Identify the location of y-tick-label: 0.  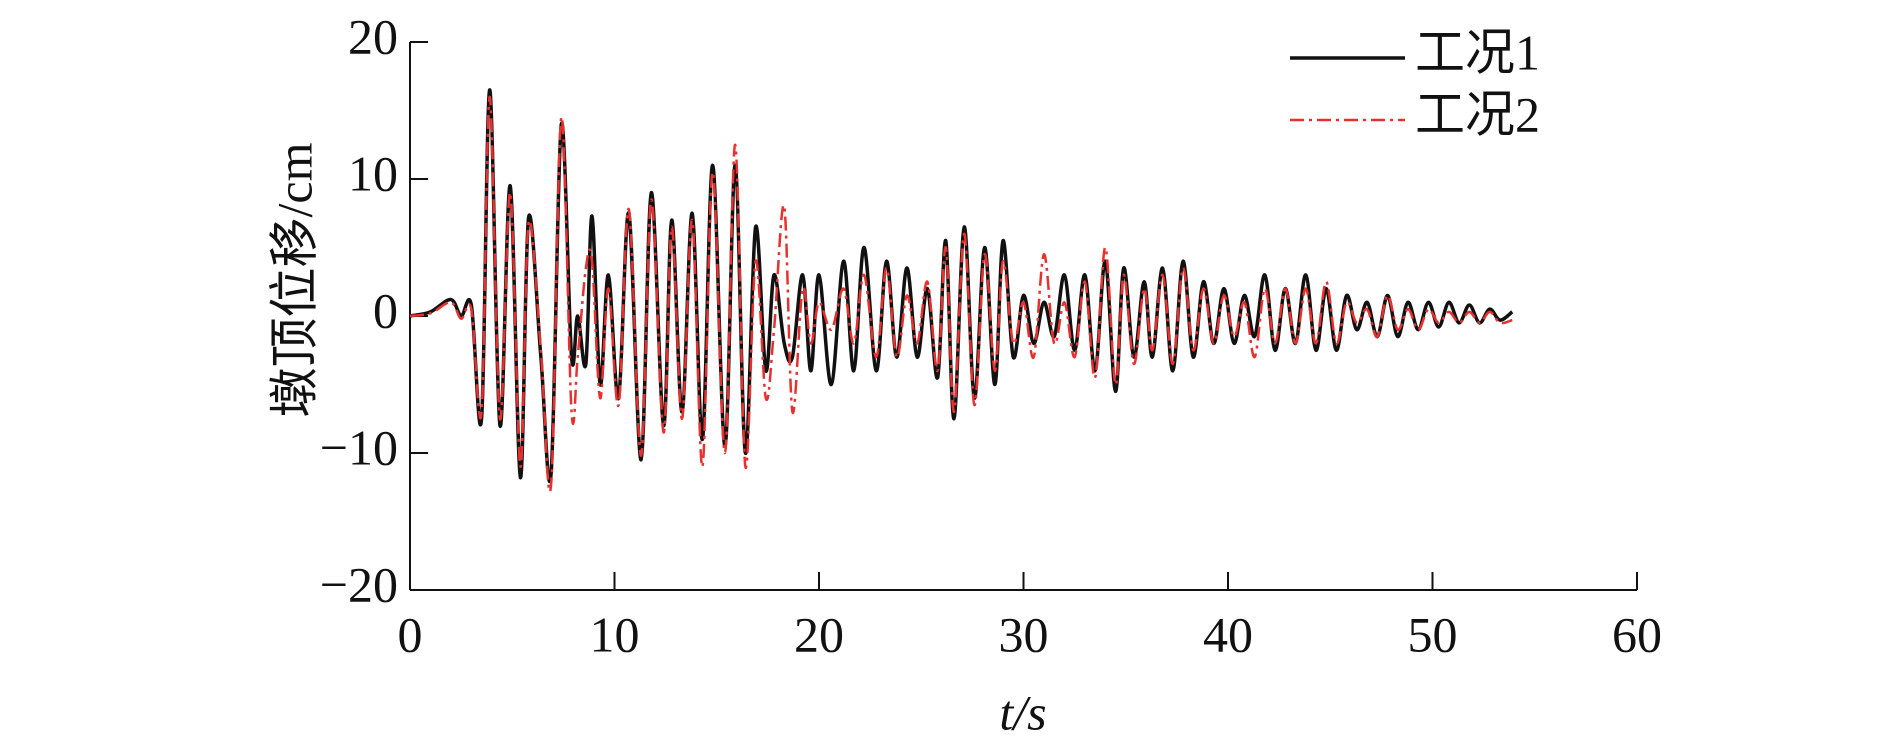
(385, 310).